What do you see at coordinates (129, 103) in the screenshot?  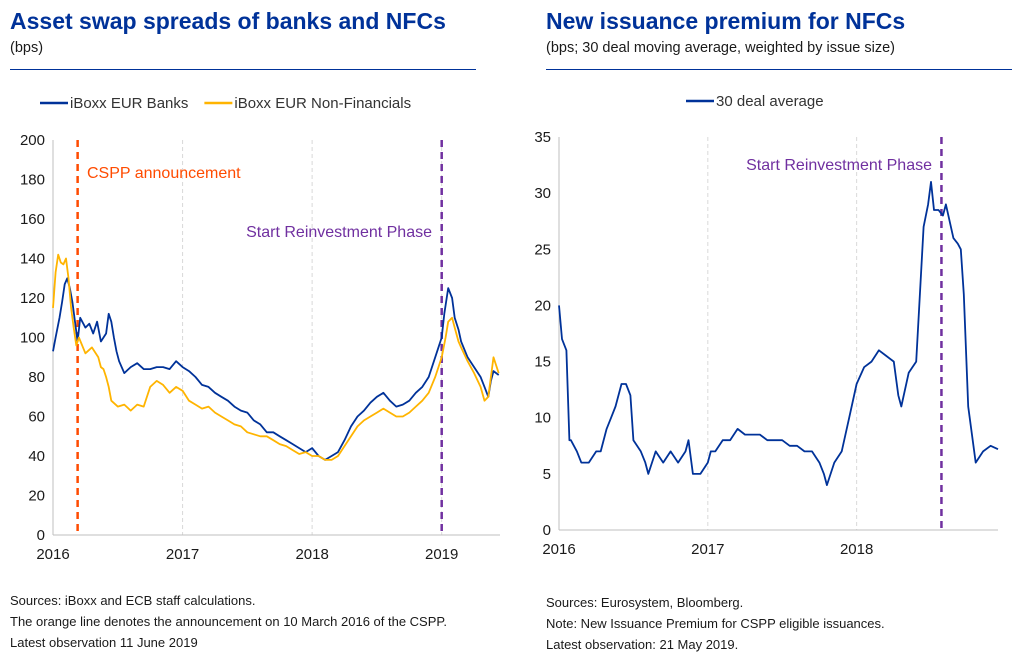 I see `legend-label: iBoxx EUR Banks` at bounding box center [129, 103].